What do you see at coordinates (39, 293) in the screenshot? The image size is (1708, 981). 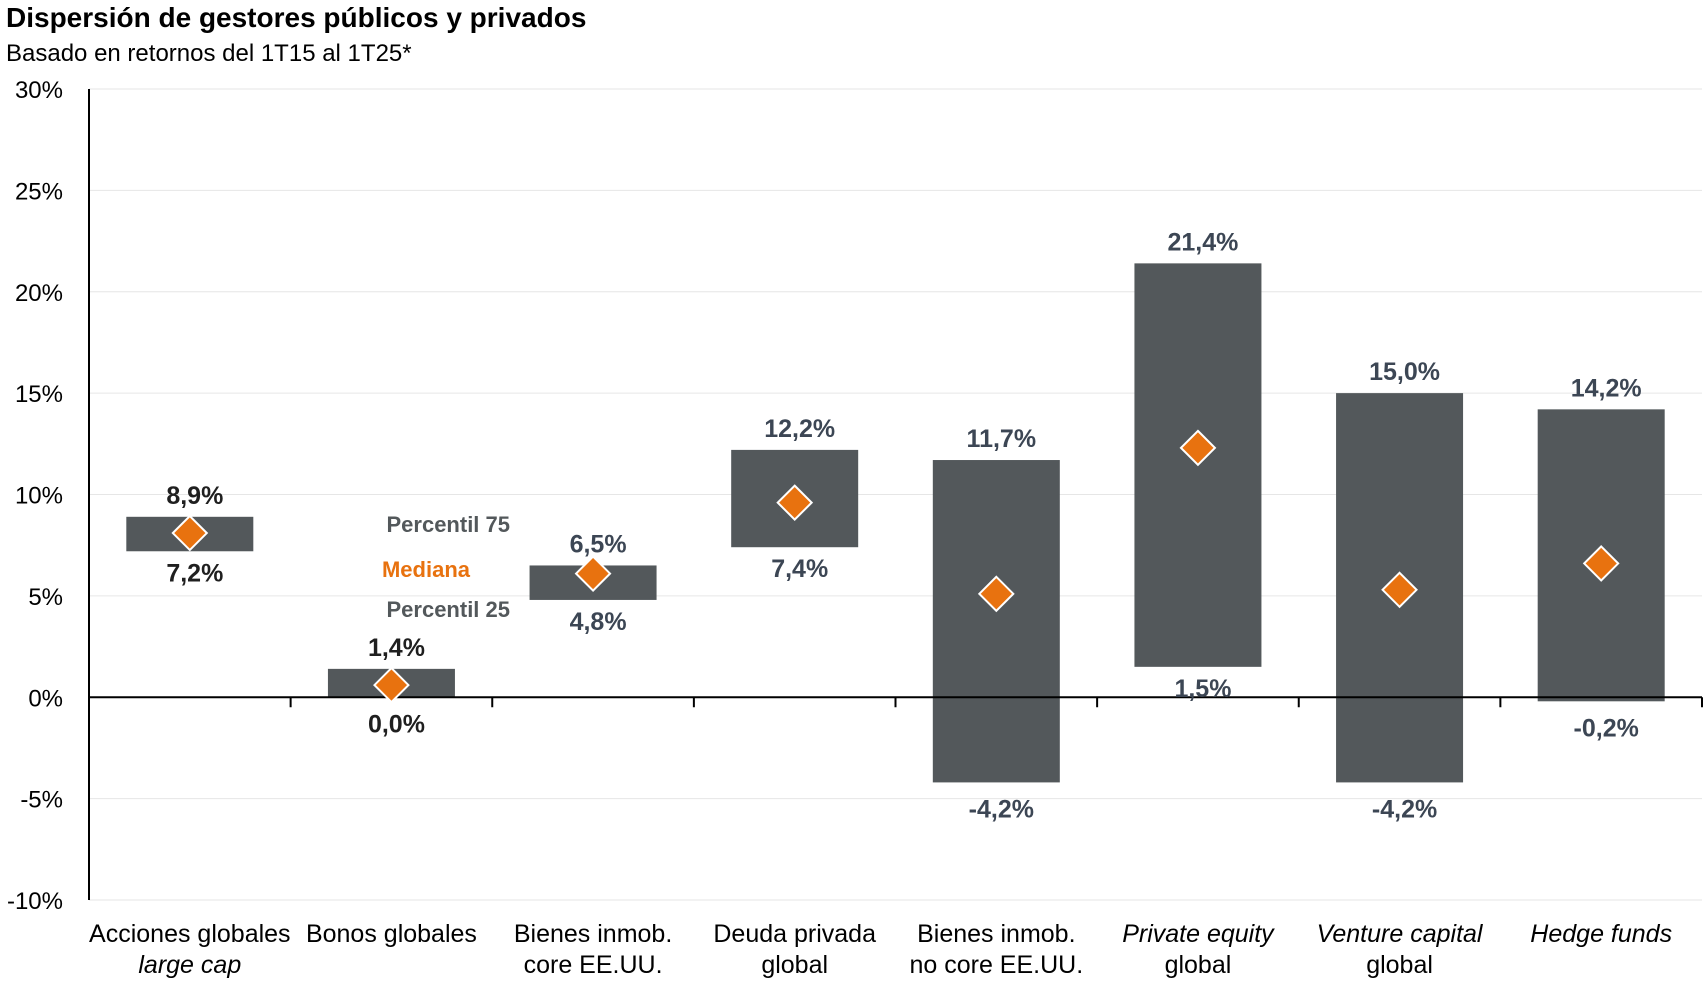 I see `y-tick-label: 20%` at bounding box center [39, 293].